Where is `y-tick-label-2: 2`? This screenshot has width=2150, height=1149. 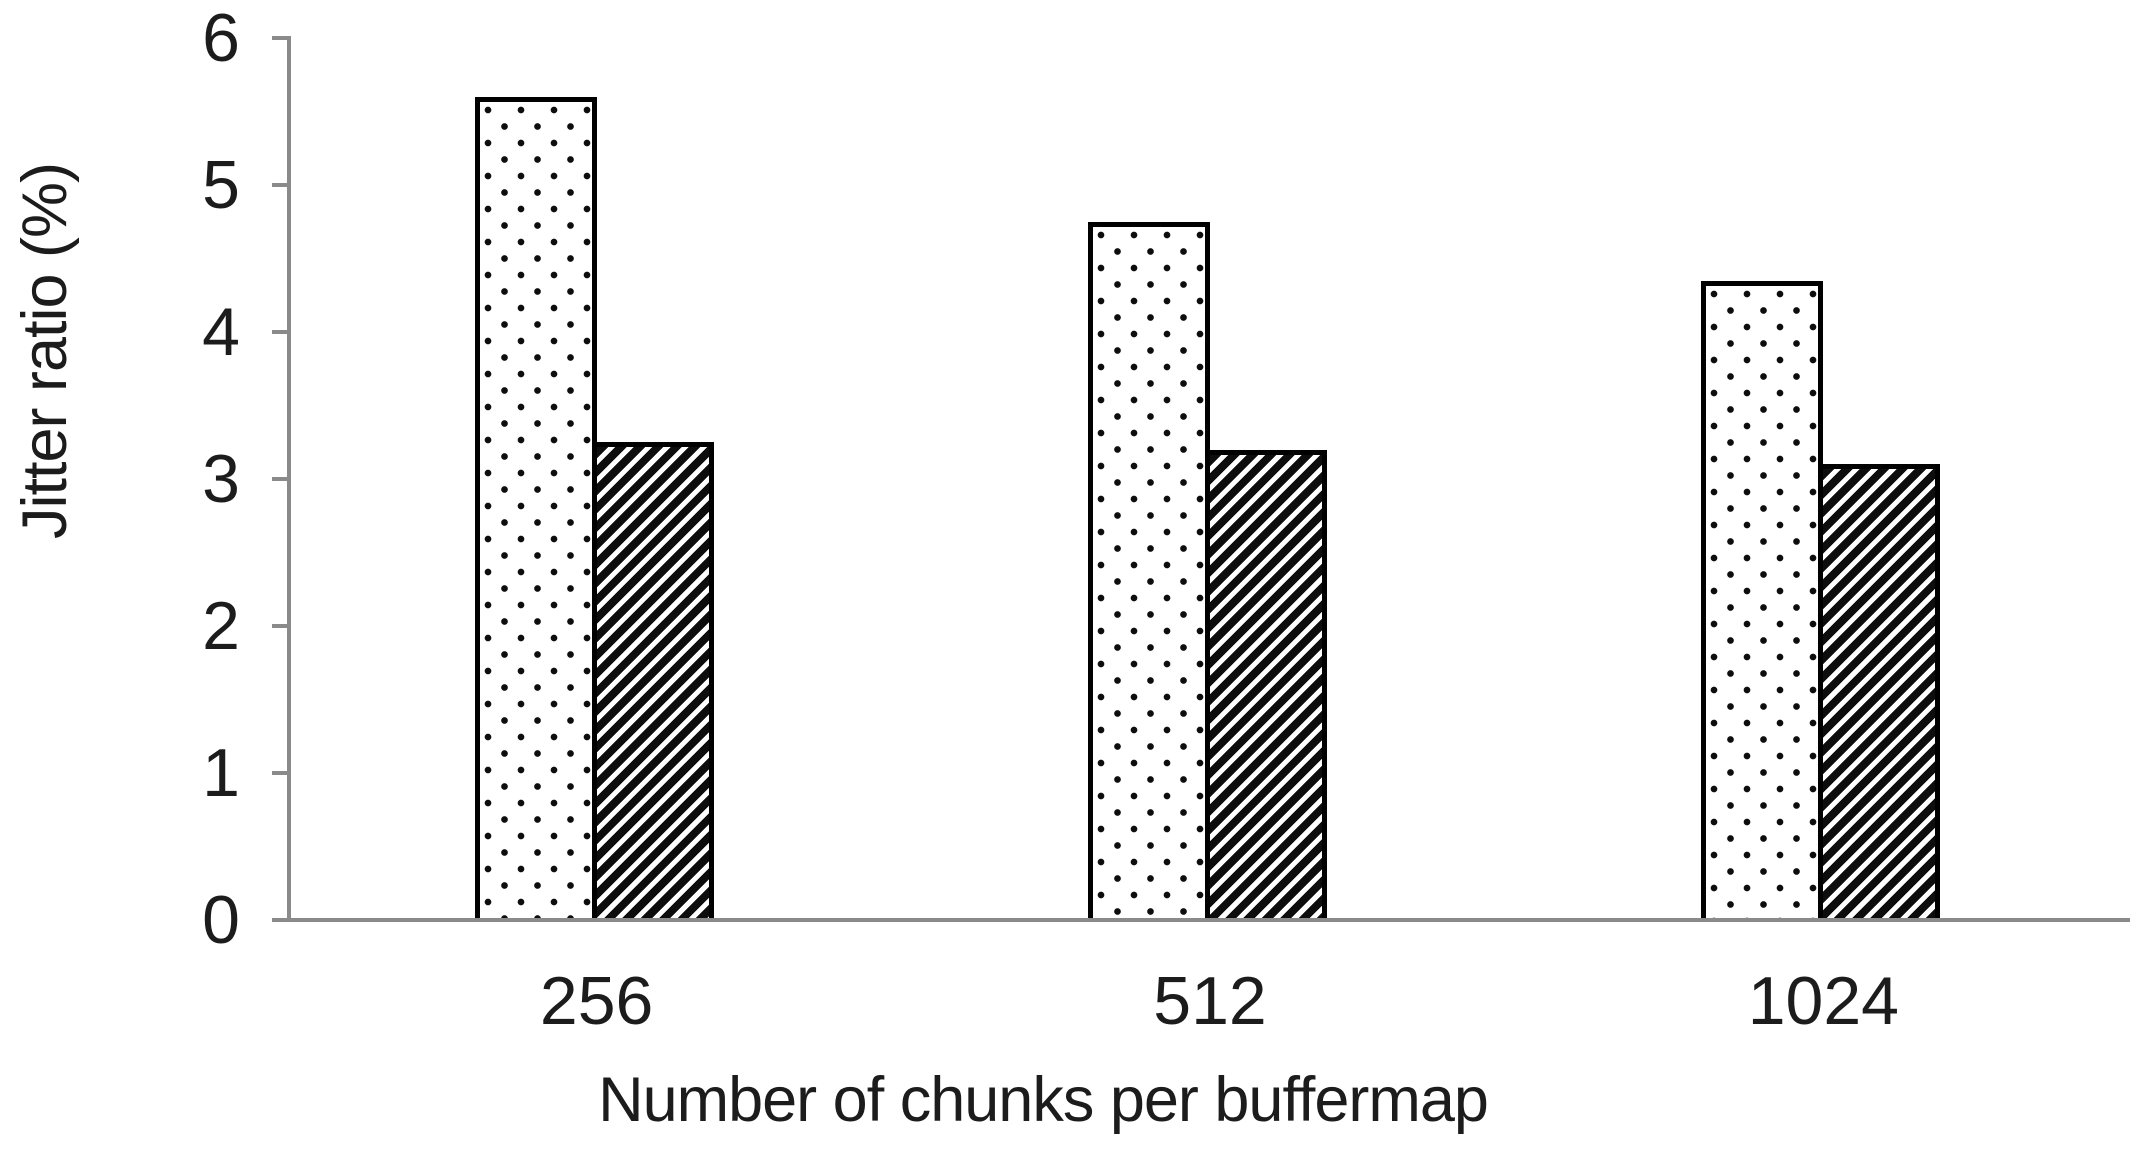 y-tick-label-2: 2 is located at coordinates (221, 626).